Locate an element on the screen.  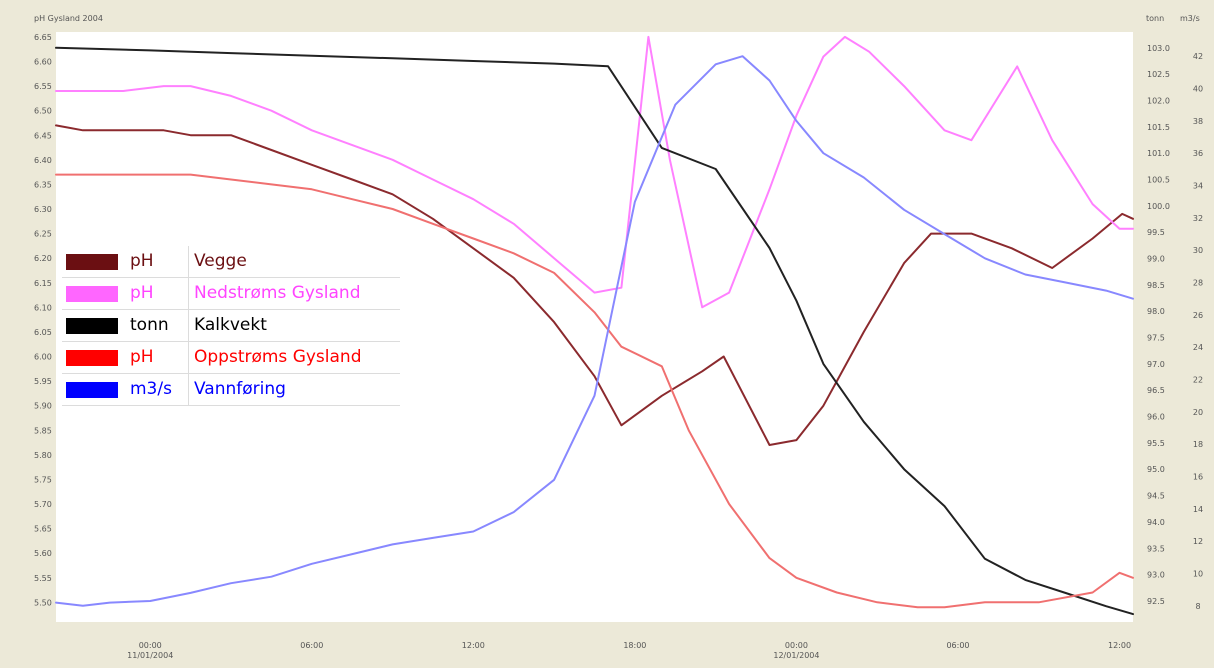
right2-tick-label: 30 is located at coordinates (1198, 250).